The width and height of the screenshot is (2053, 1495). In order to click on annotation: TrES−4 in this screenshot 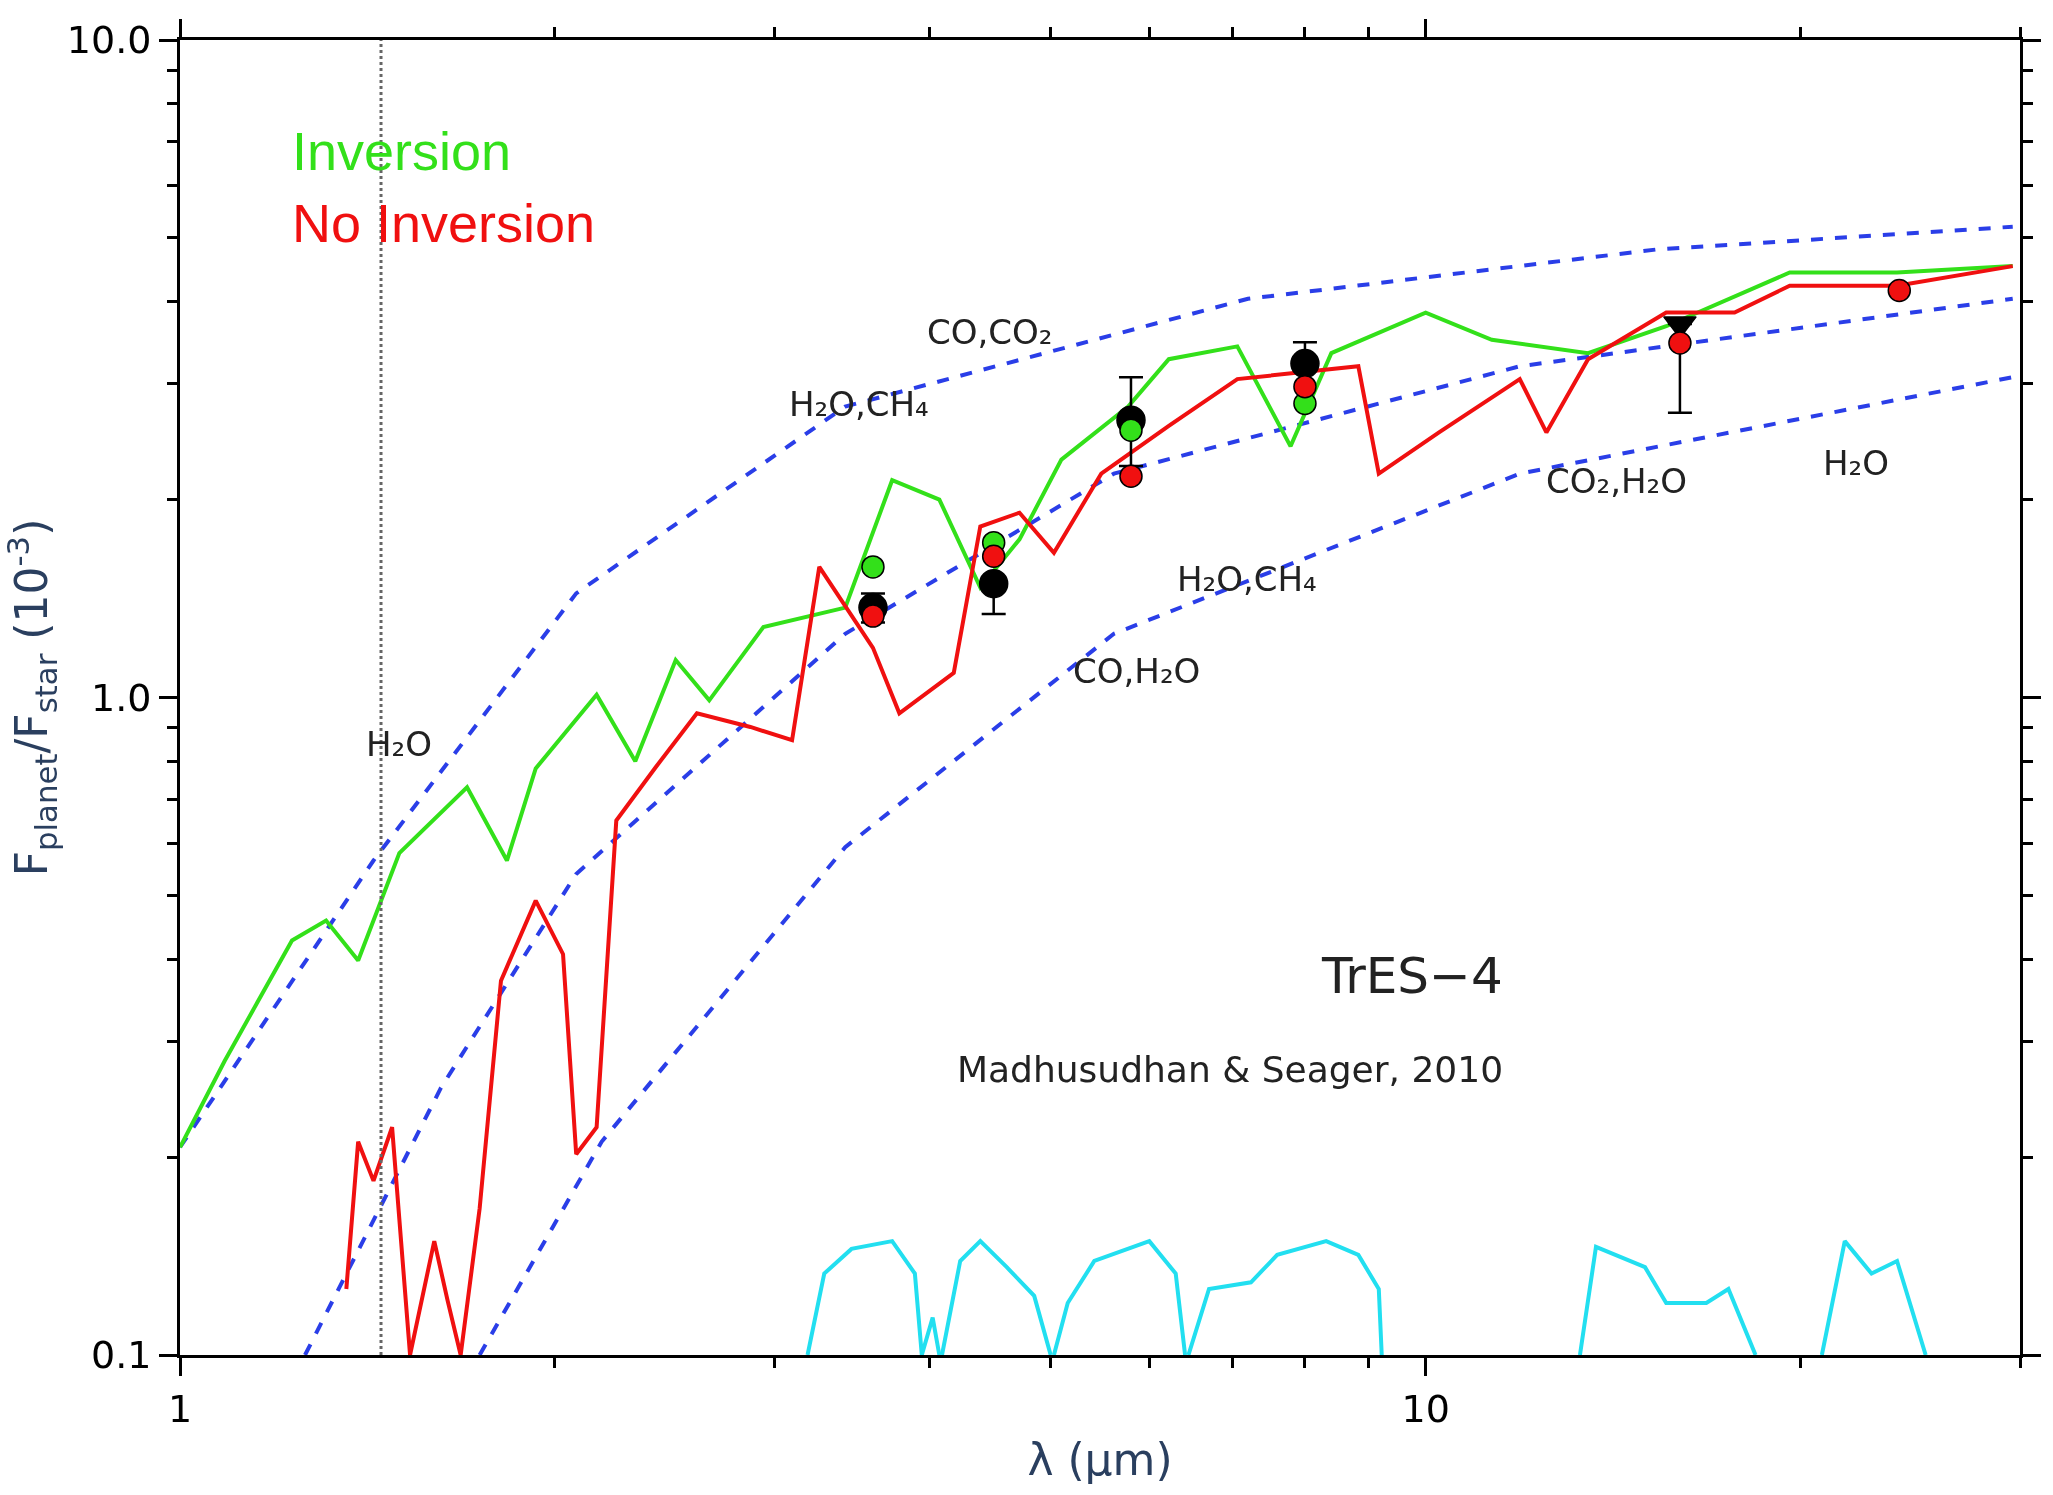, I will do `click(1412, 976)`.